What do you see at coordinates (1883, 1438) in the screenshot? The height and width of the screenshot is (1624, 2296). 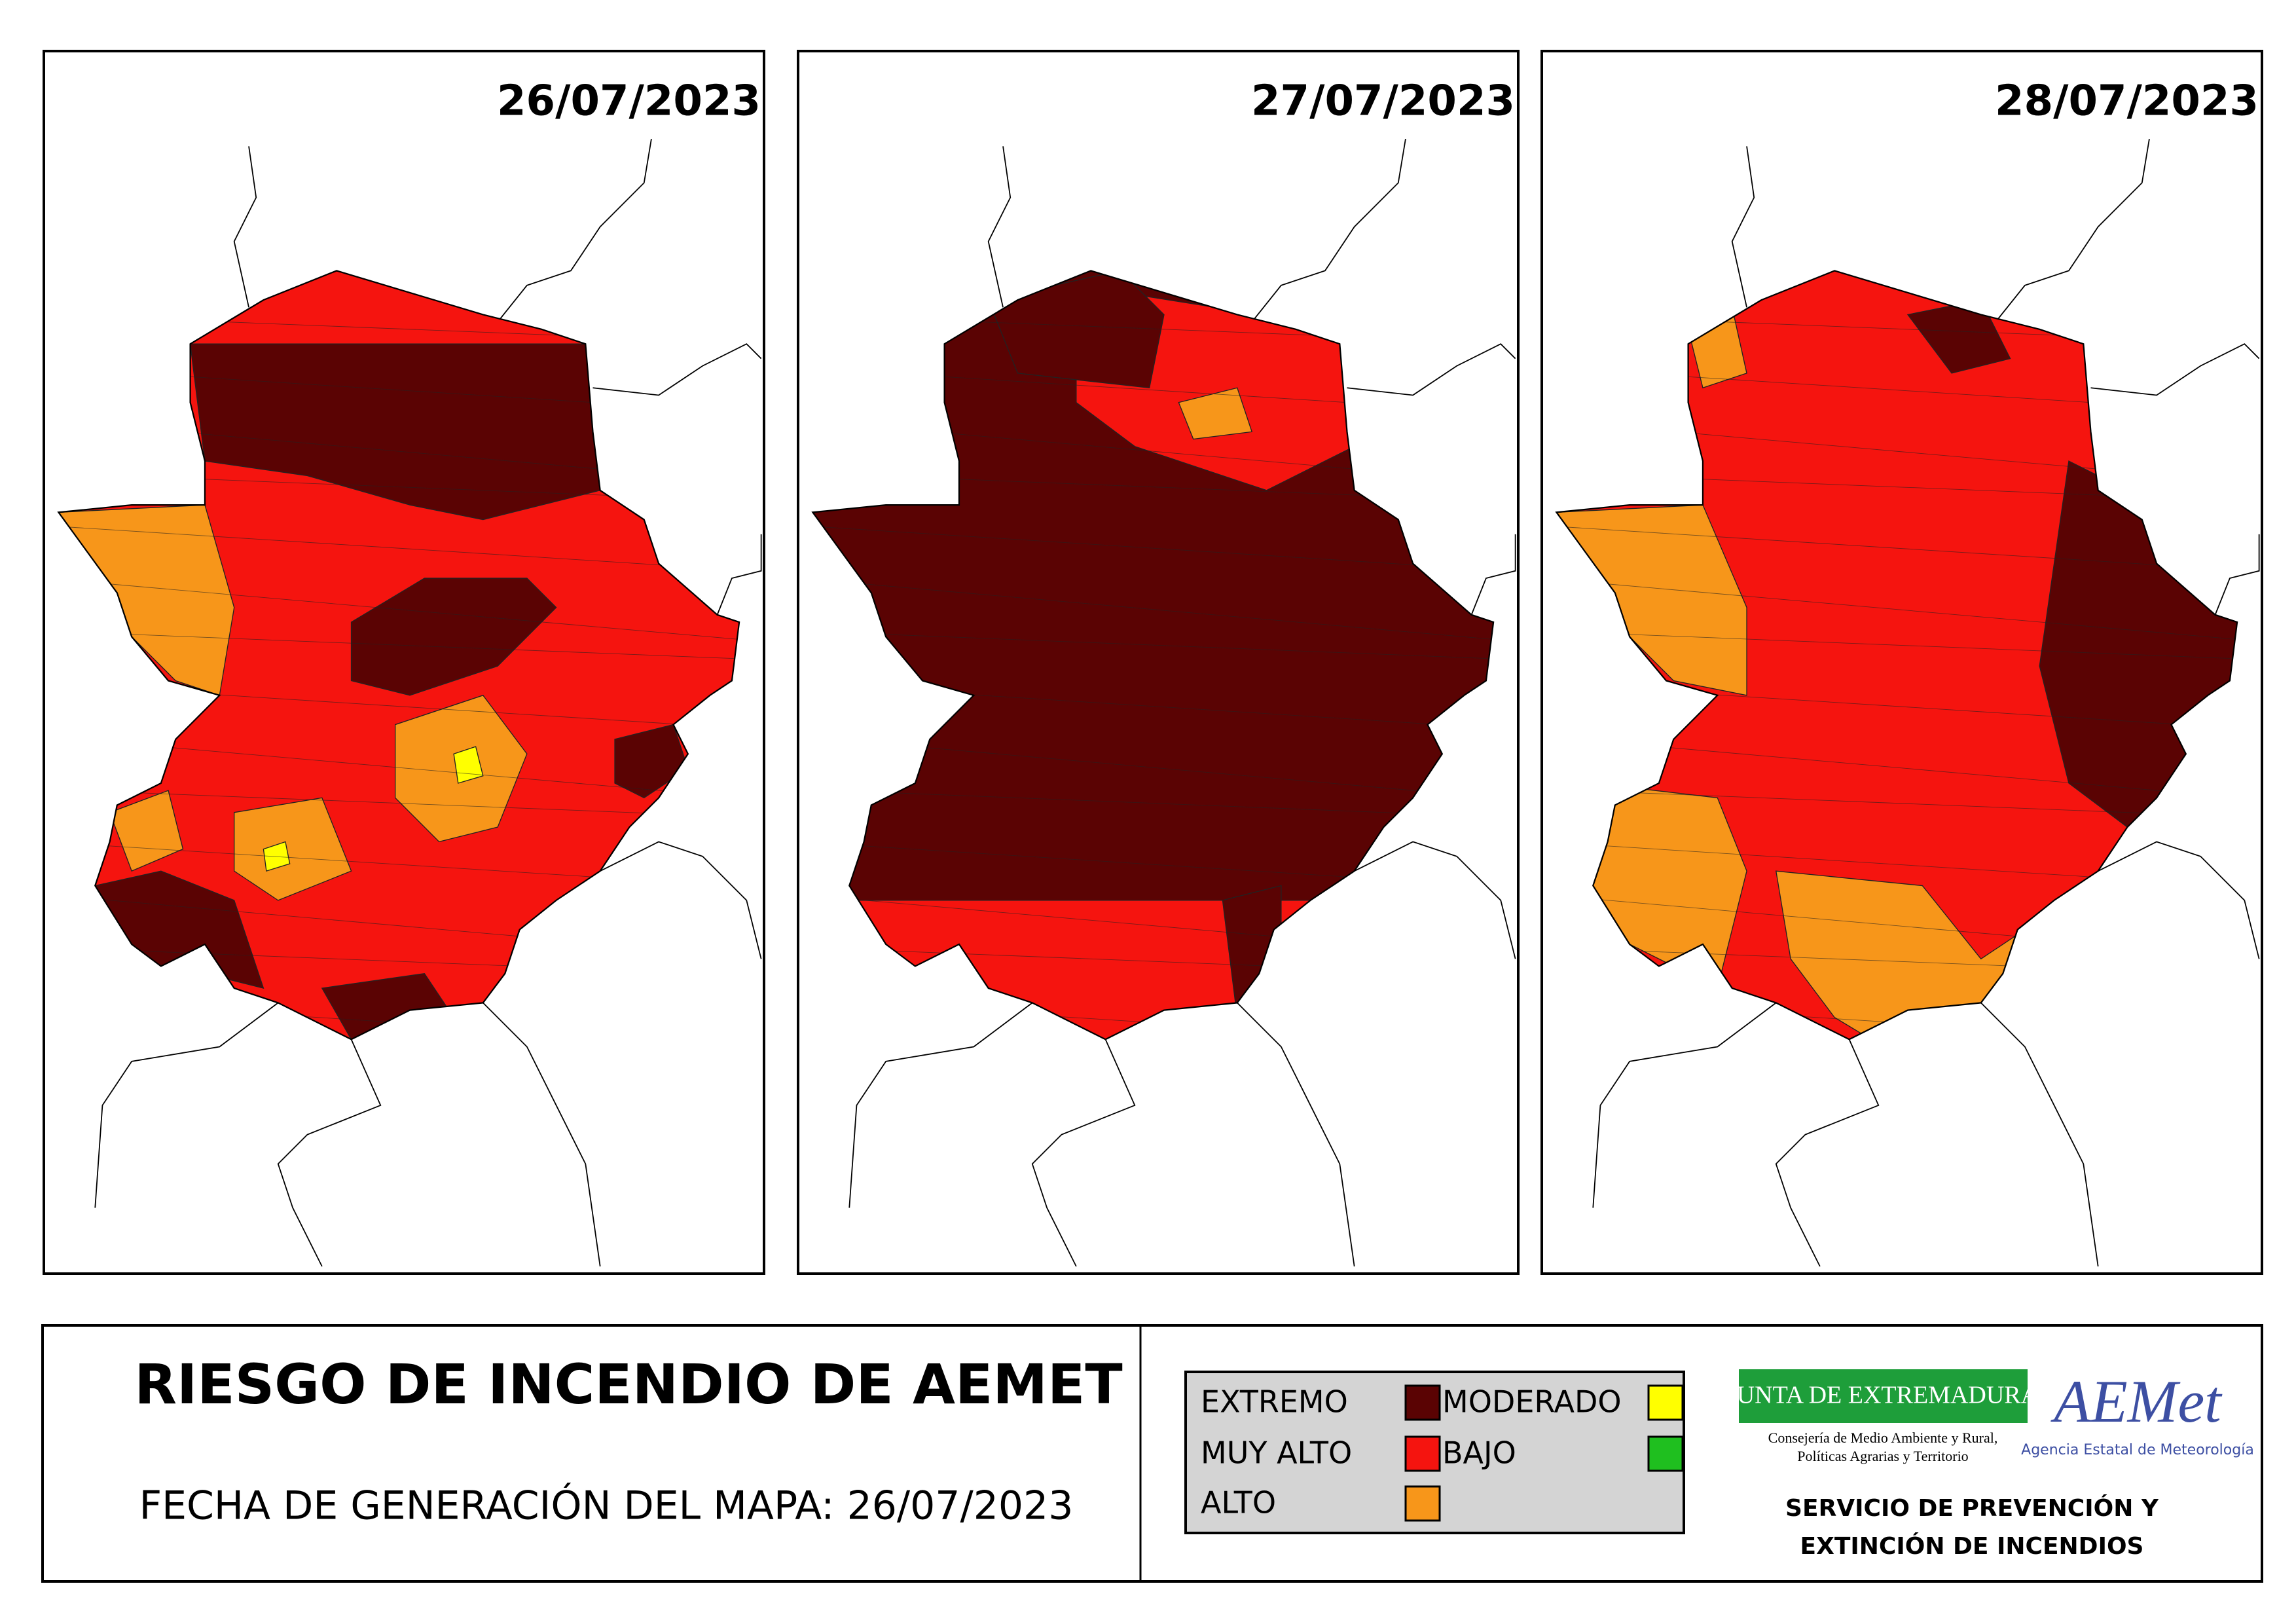 I see `junta-subtitle: Consejería de Medio Ambiente y Rural,` at bounding box center [1883, 1438].